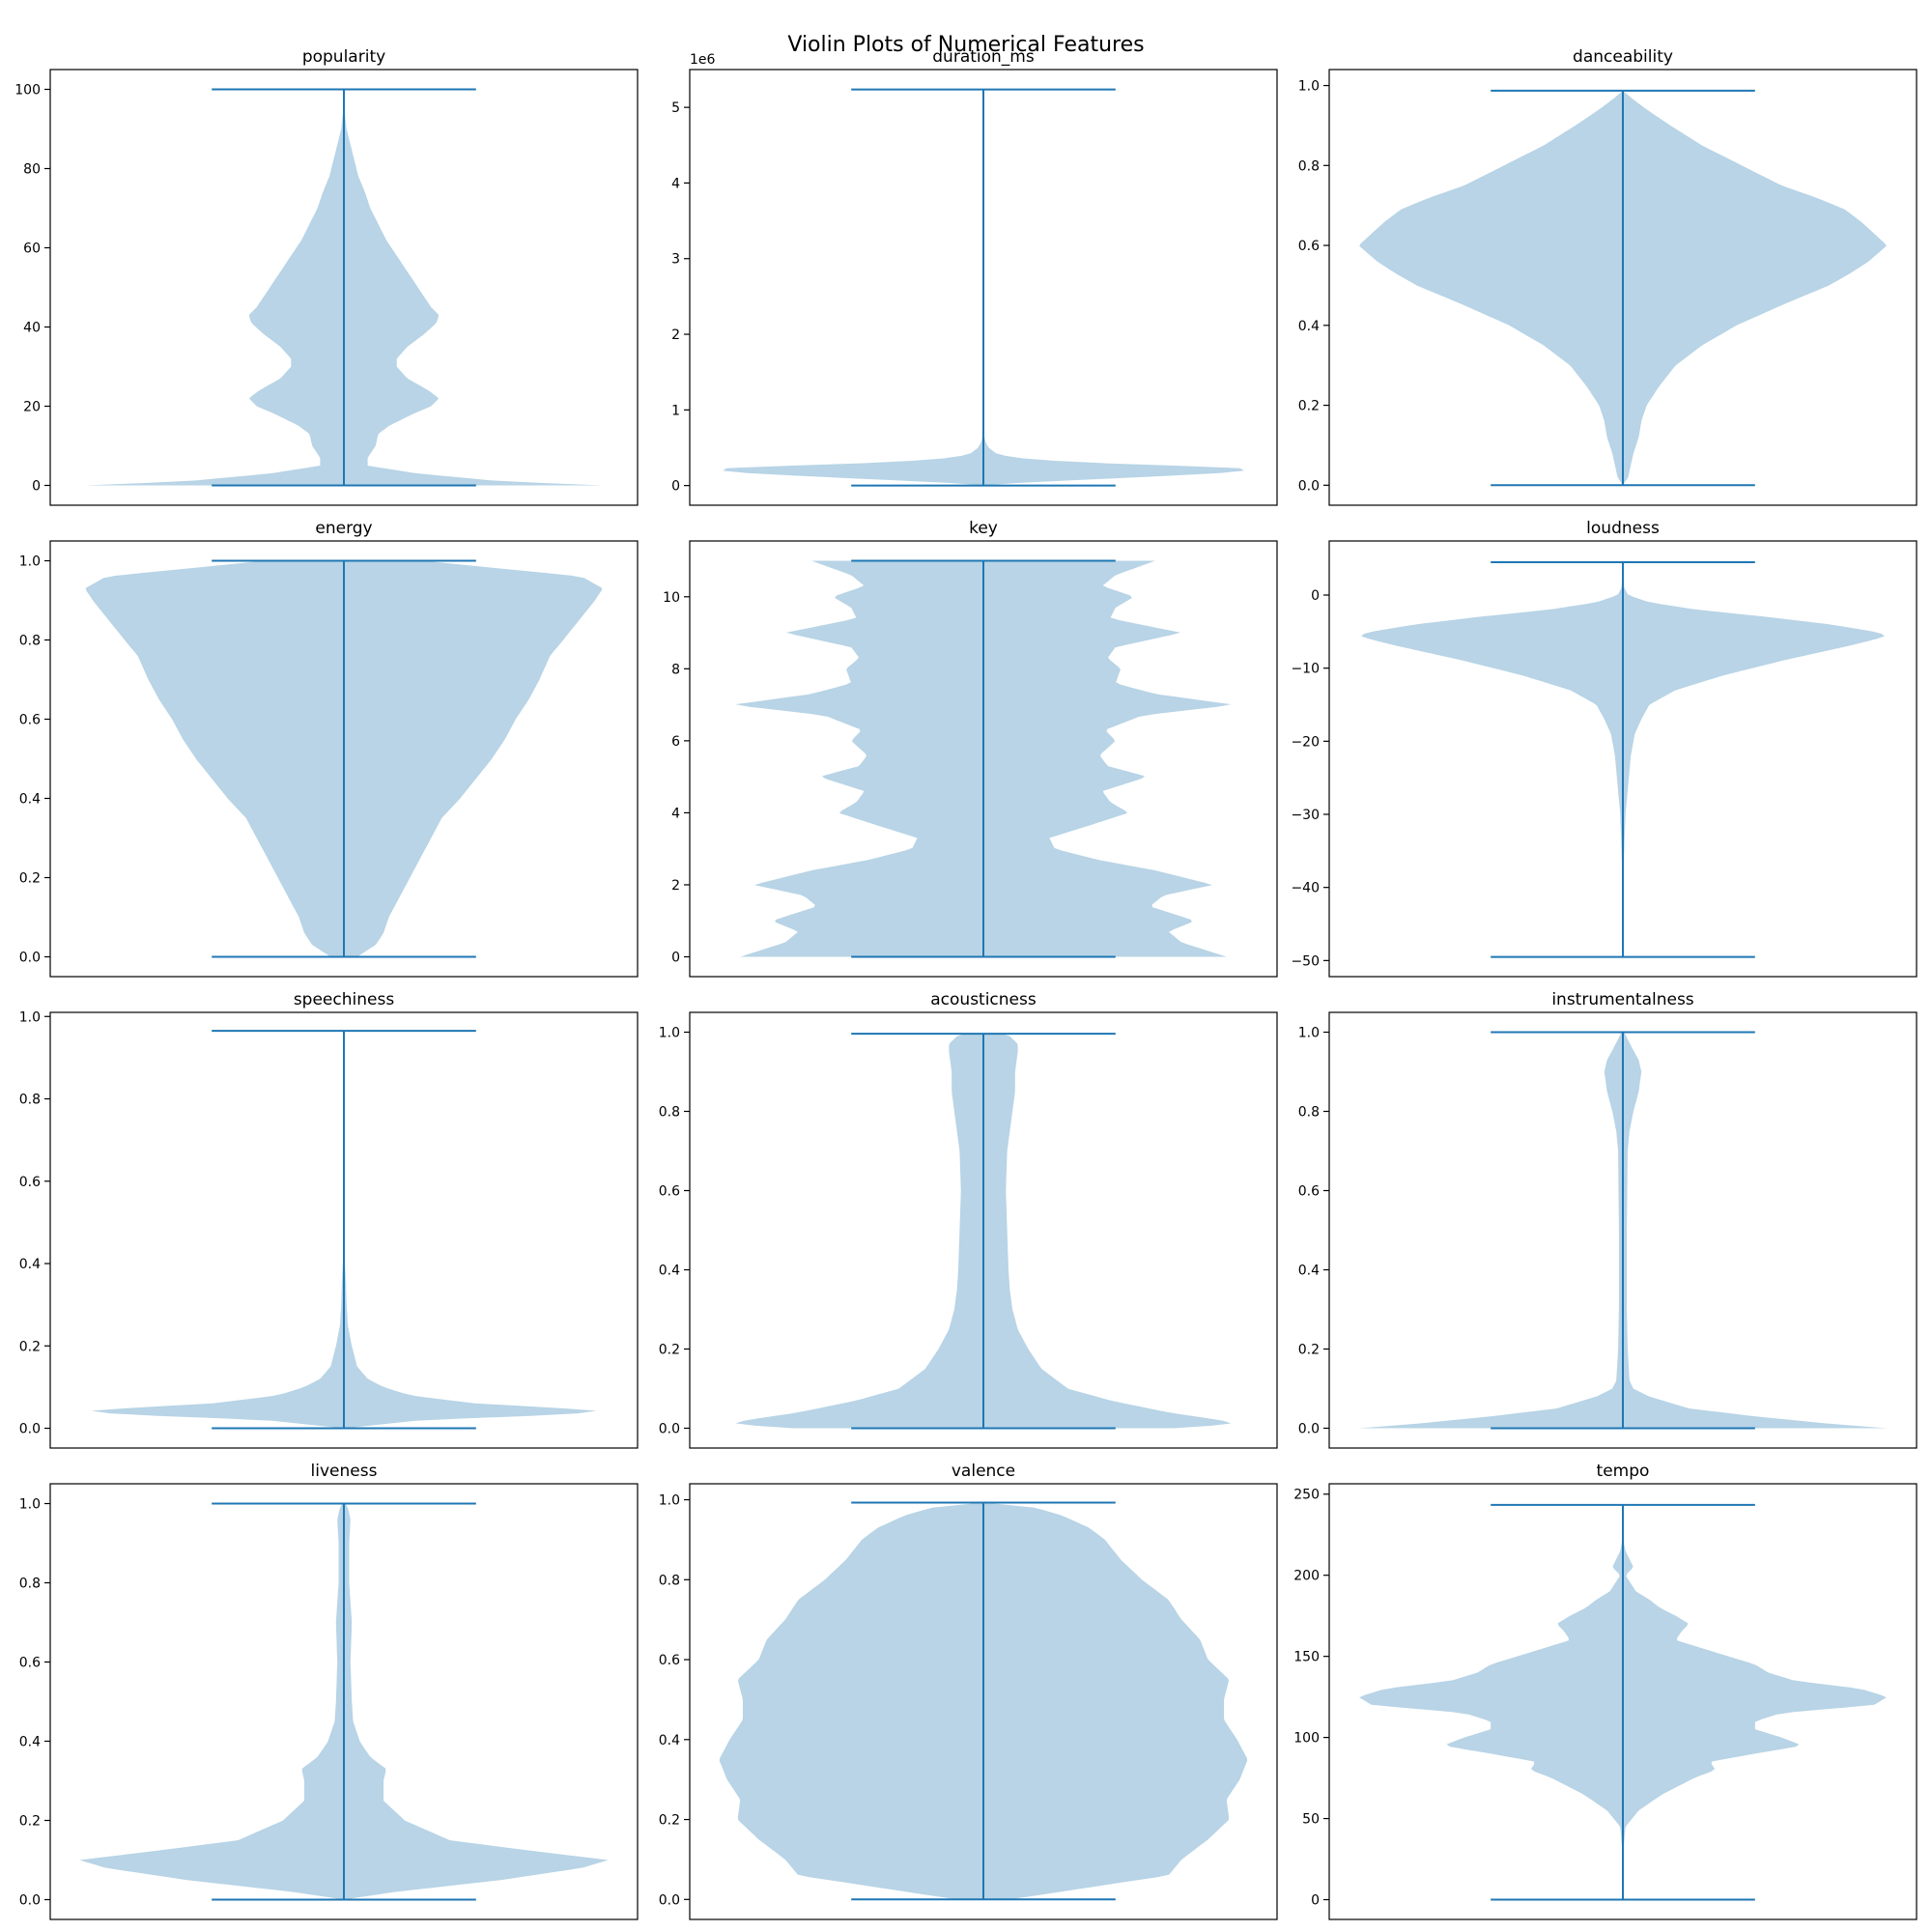 This screenshot has height=1932, width=1932. I want to click on y-tick-label: 50, so click(1311, 1820).